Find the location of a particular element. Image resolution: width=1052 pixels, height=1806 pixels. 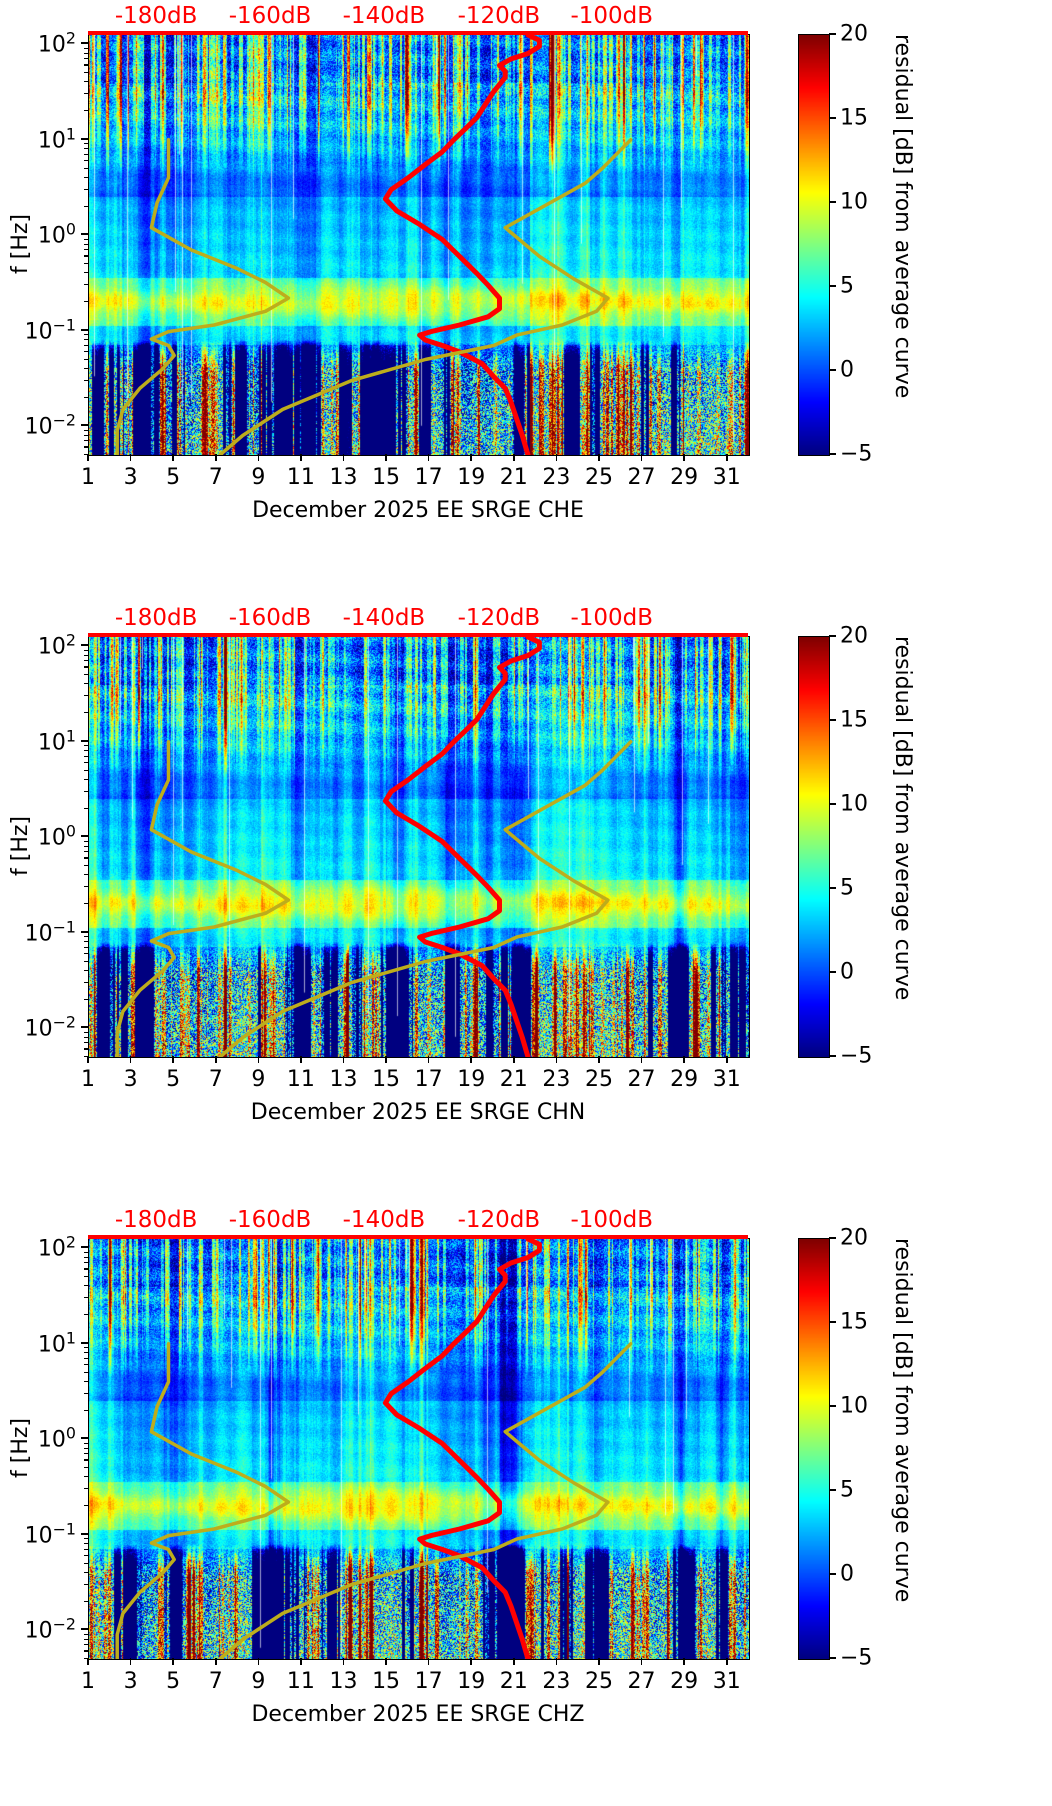

curve-yellow-noise-model-high is located at coordinates (425, 296).